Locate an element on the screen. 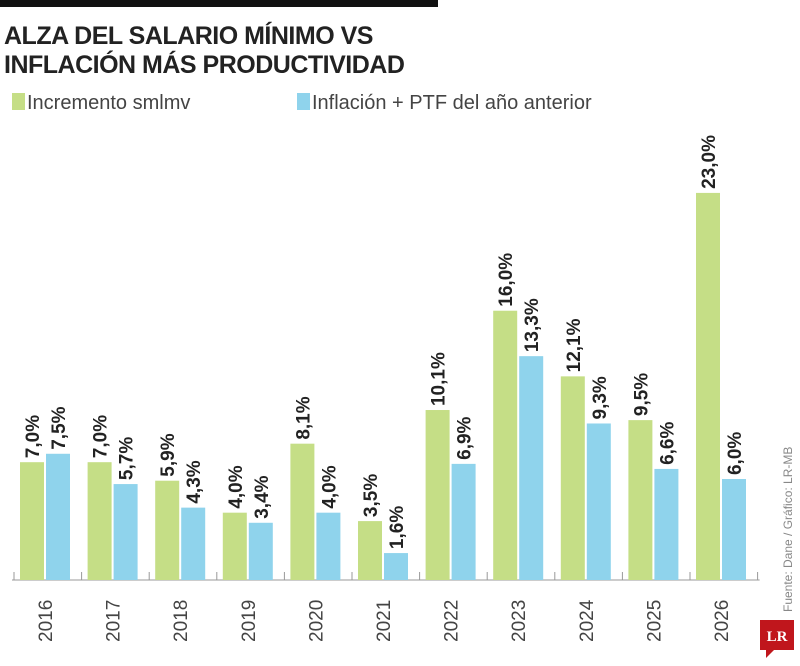 This screenshot has width=800, height=666. data-label: 23,0% is located at coordinates (709, 162).